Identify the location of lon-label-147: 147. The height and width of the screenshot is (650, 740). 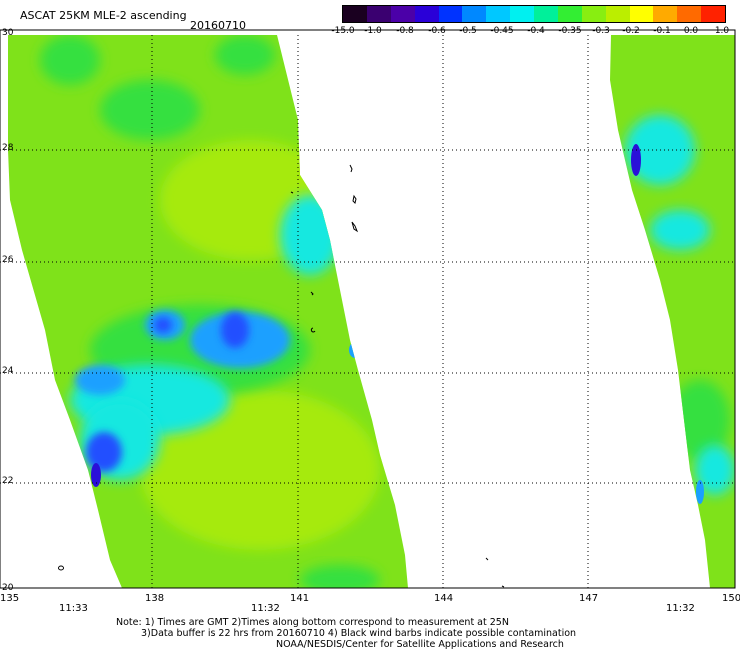
(588, 598).